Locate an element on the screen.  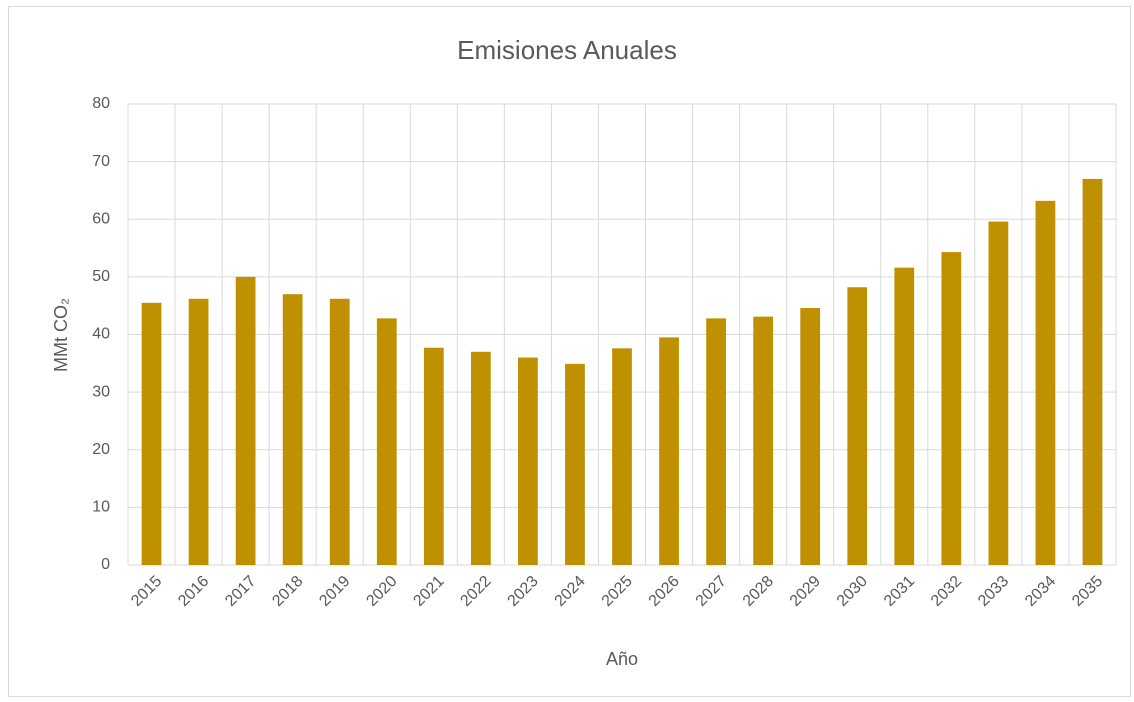
x-tick-label: 2019 is located at coordinates (334, 591).